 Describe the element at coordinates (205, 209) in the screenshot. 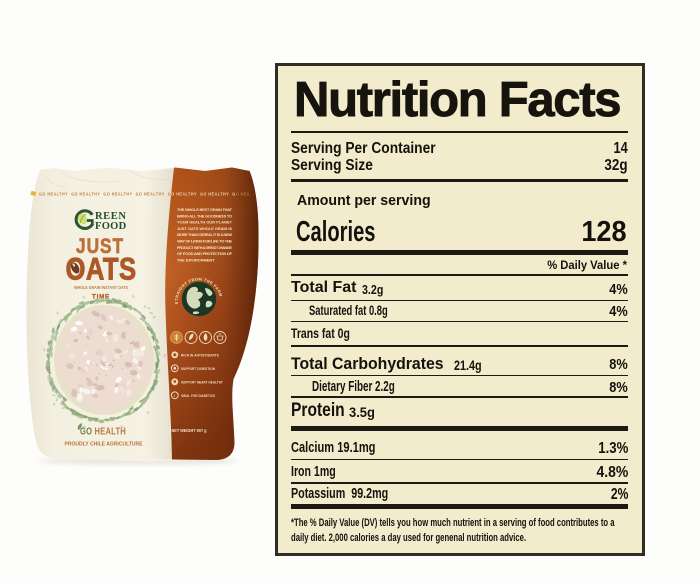

I see `svg-text: THE WHOLE BEST GRAIN THAT` at that location.